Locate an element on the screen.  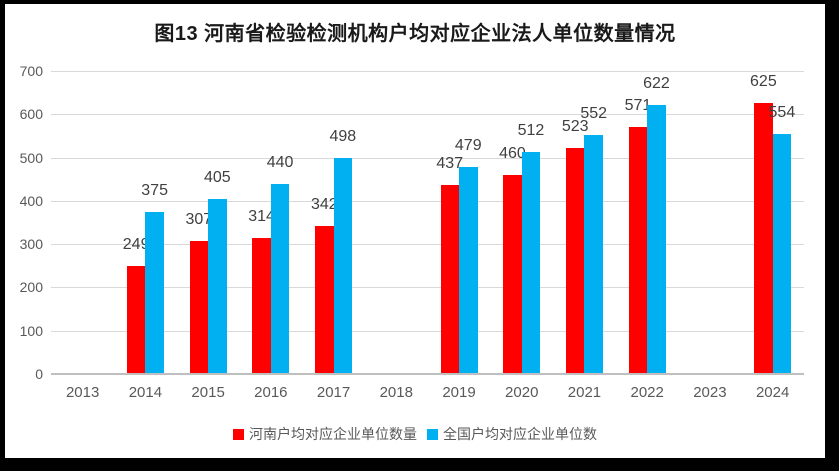
y-axis-label-100: 100 is located at coordinates (31, 330).